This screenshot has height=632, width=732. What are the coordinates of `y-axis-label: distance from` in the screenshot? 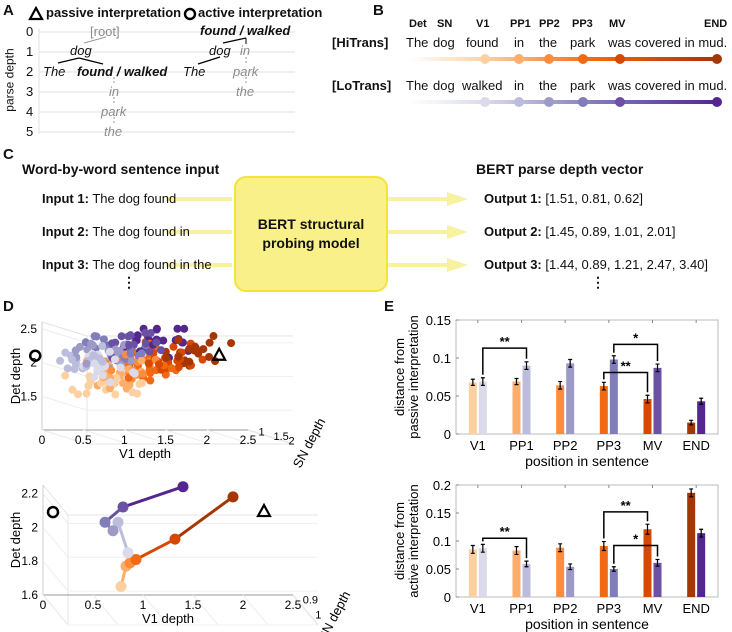 It's located at (399, 541).